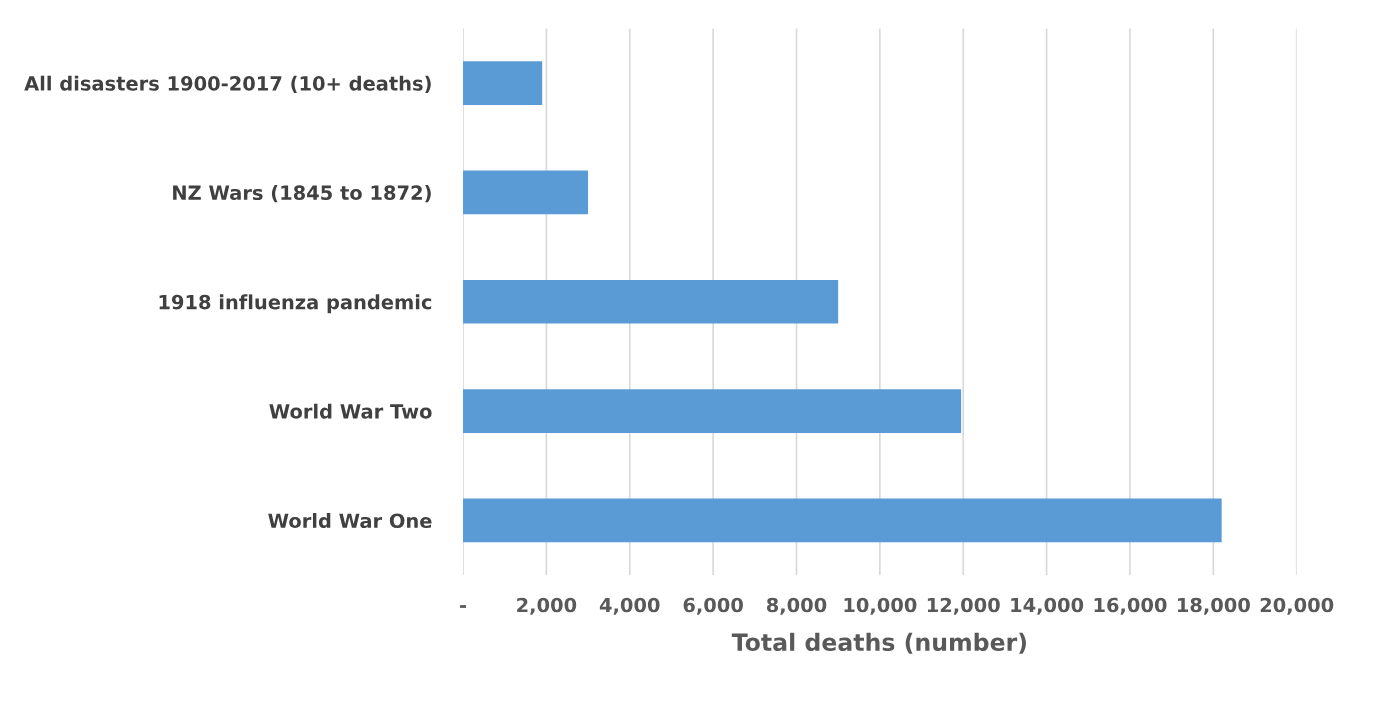 The width and height of the screenshot is (1378, 710). What do you see at coordinates (713, 606) in the screenshot?
I see `x-tick-label: 6,000` at bounding box center [713, 606].